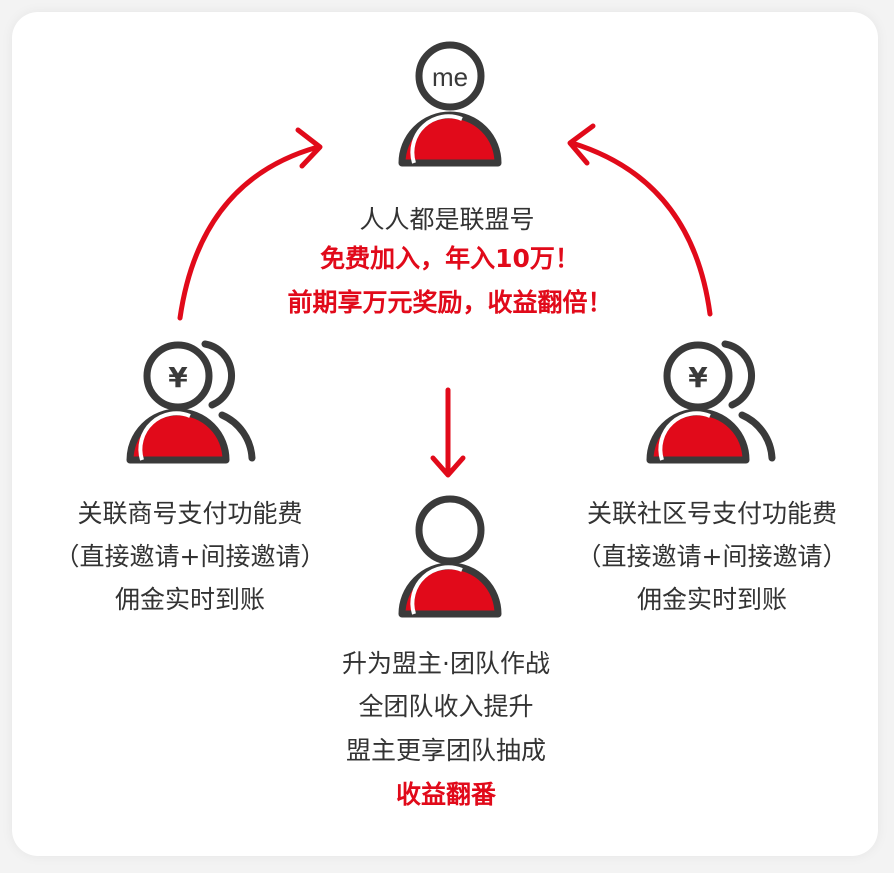  What do you see at coordinates (450, 104) in the screenshot?
I see `me-person-icon: me` at bounding box center [450, 104].